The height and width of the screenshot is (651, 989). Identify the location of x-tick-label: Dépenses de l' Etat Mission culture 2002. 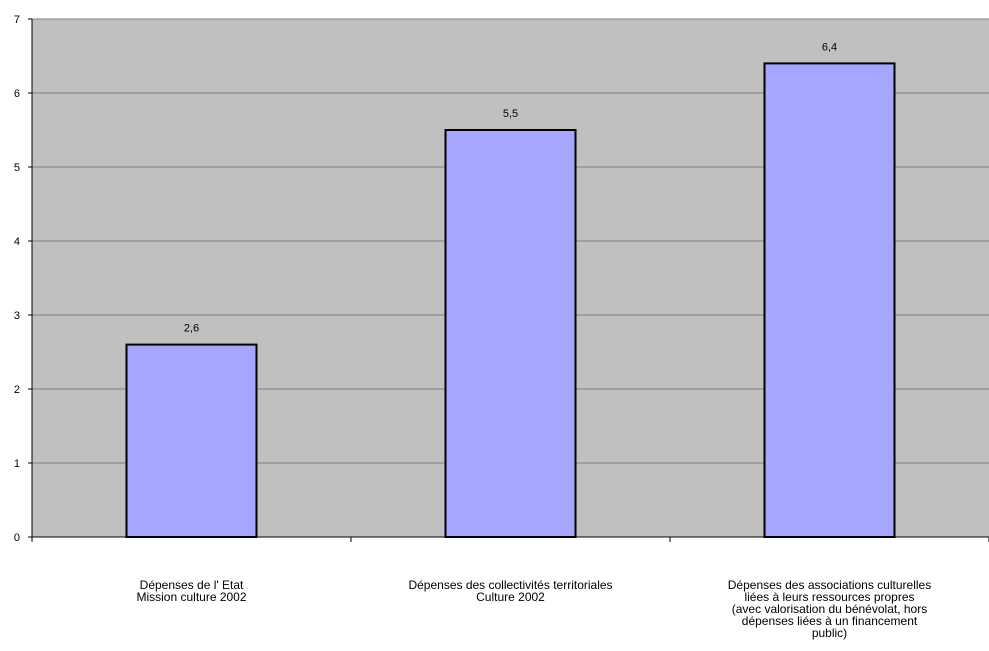
(191, 591).